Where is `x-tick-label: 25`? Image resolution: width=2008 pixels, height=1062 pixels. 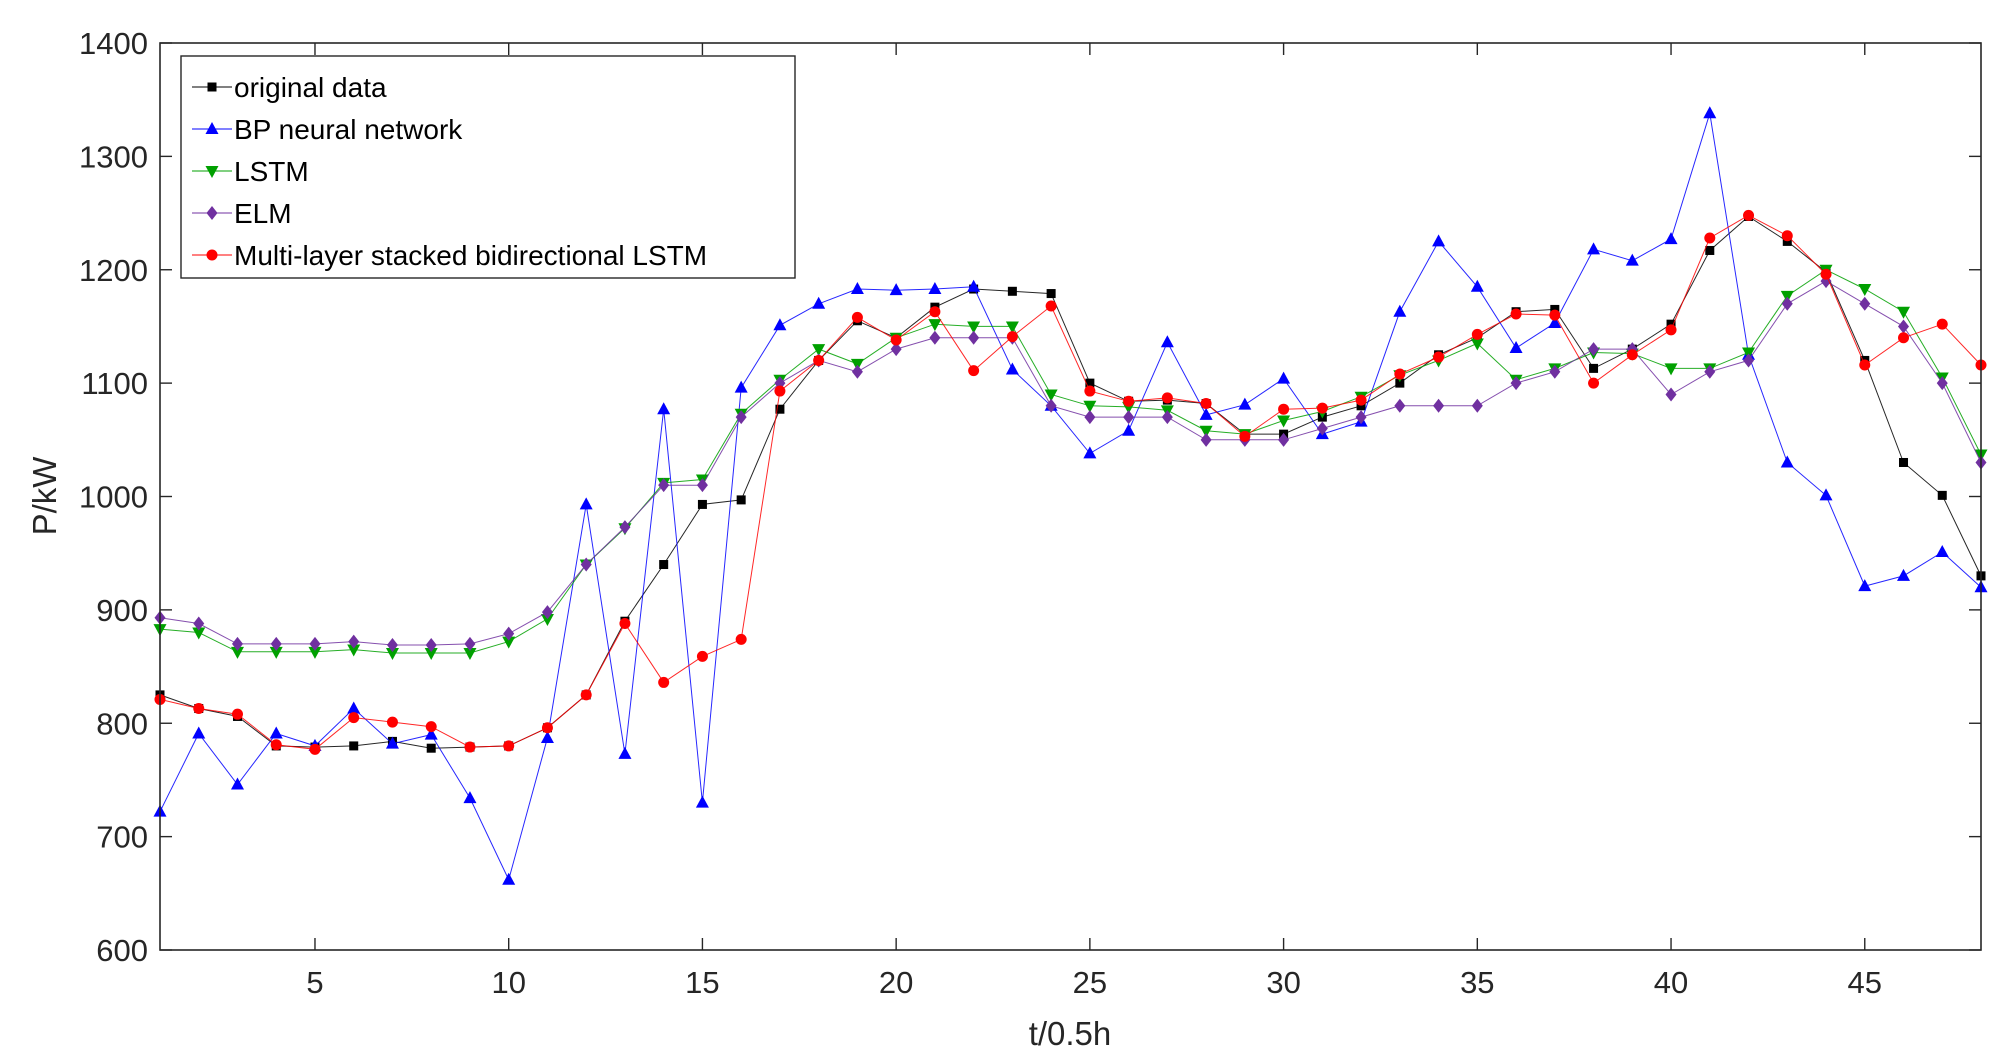
x-tick-label: 25 is located at coordinates (1090, 982).